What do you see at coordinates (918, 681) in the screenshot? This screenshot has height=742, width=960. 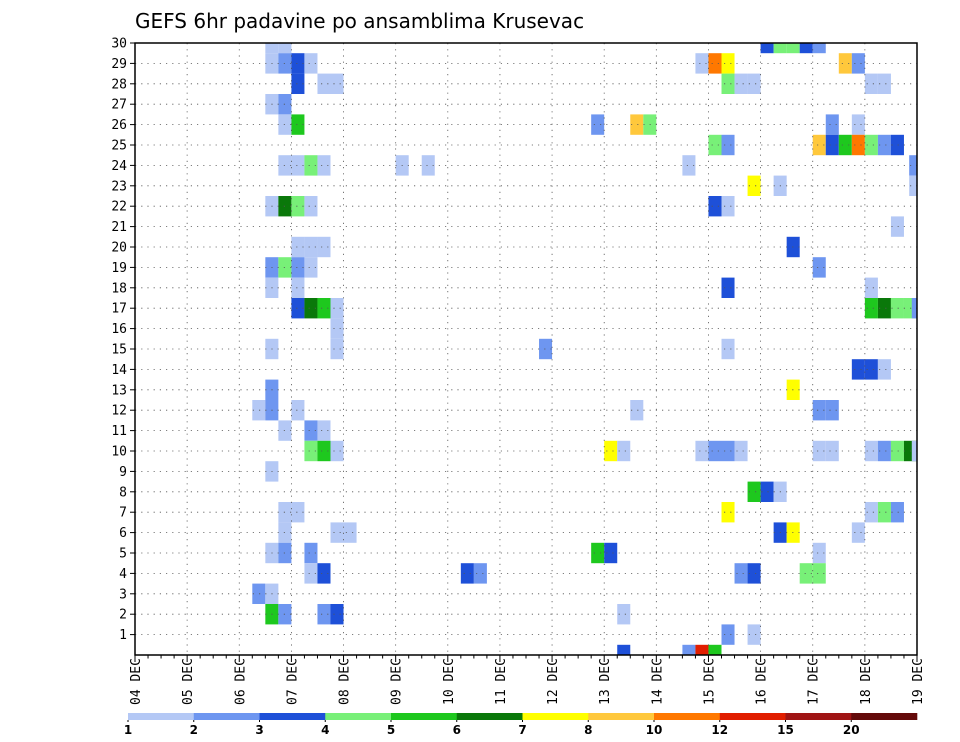 I see `x-tick-label: 19 DEC` at bounding box center [918, 681].